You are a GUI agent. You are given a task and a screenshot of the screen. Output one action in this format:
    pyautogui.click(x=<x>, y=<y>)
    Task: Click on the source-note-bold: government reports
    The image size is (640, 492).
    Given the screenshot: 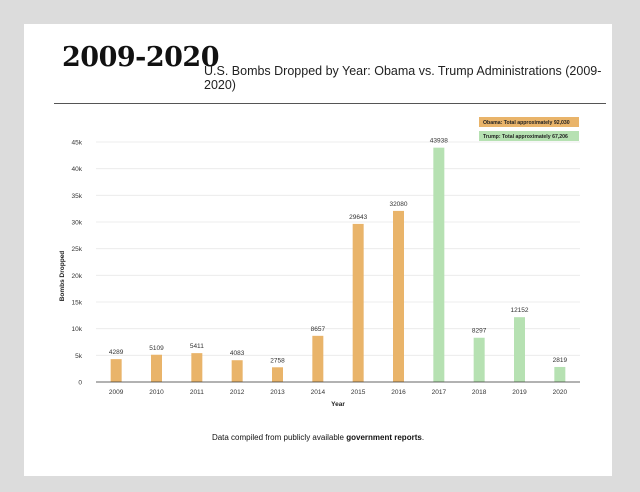 What is the action you would take?
    pyautogui.click(x=384, y=437)
    